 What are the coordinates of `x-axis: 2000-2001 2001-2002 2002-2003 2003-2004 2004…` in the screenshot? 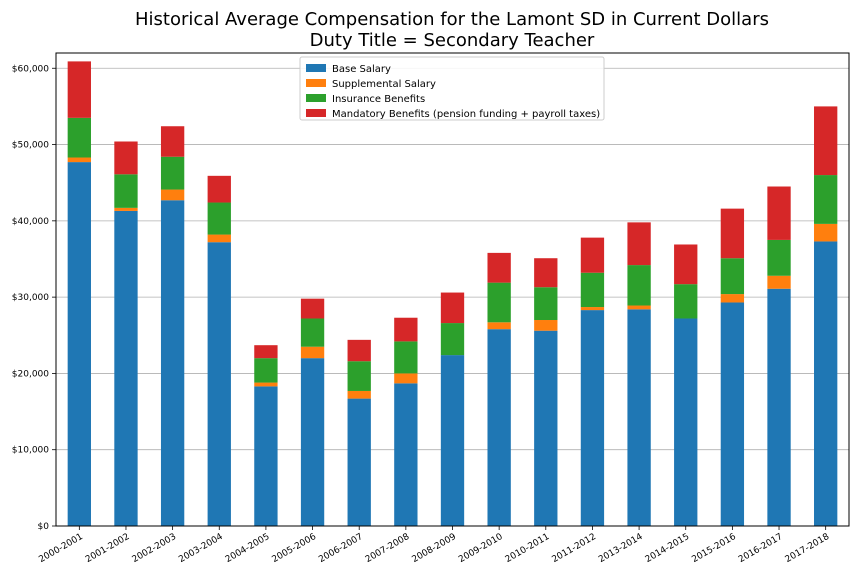 It's located at (434, 545).